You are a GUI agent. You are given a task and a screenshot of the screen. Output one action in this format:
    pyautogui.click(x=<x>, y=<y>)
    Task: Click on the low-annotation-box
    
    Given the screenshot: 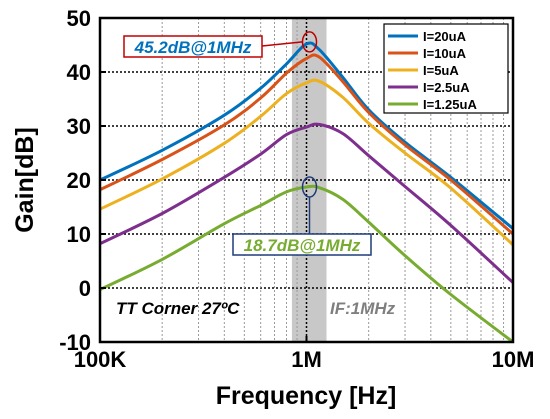 What is the action you would take?
    pyautogui.click(x=302, y=244)
    